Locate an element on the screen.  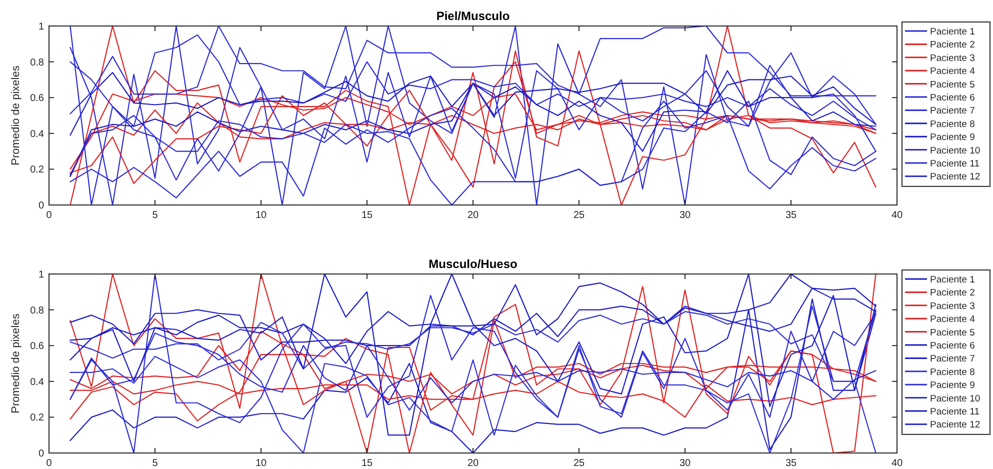
chart-title: Musculo/Hueso is located at coordinates (473, 264).